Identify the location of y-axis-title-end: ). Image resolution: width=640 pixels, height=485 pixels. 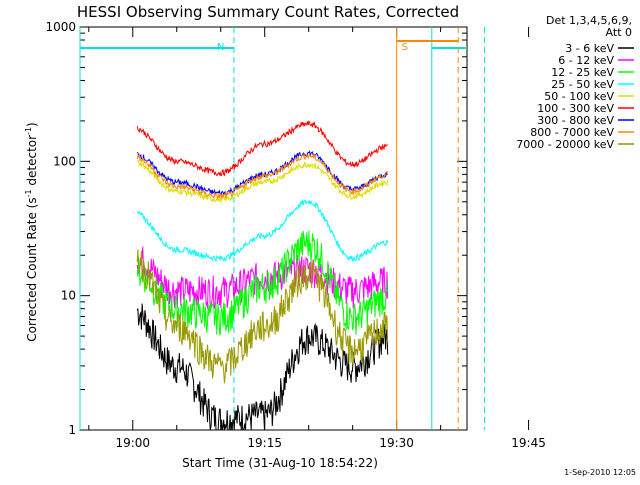
(32, 124).